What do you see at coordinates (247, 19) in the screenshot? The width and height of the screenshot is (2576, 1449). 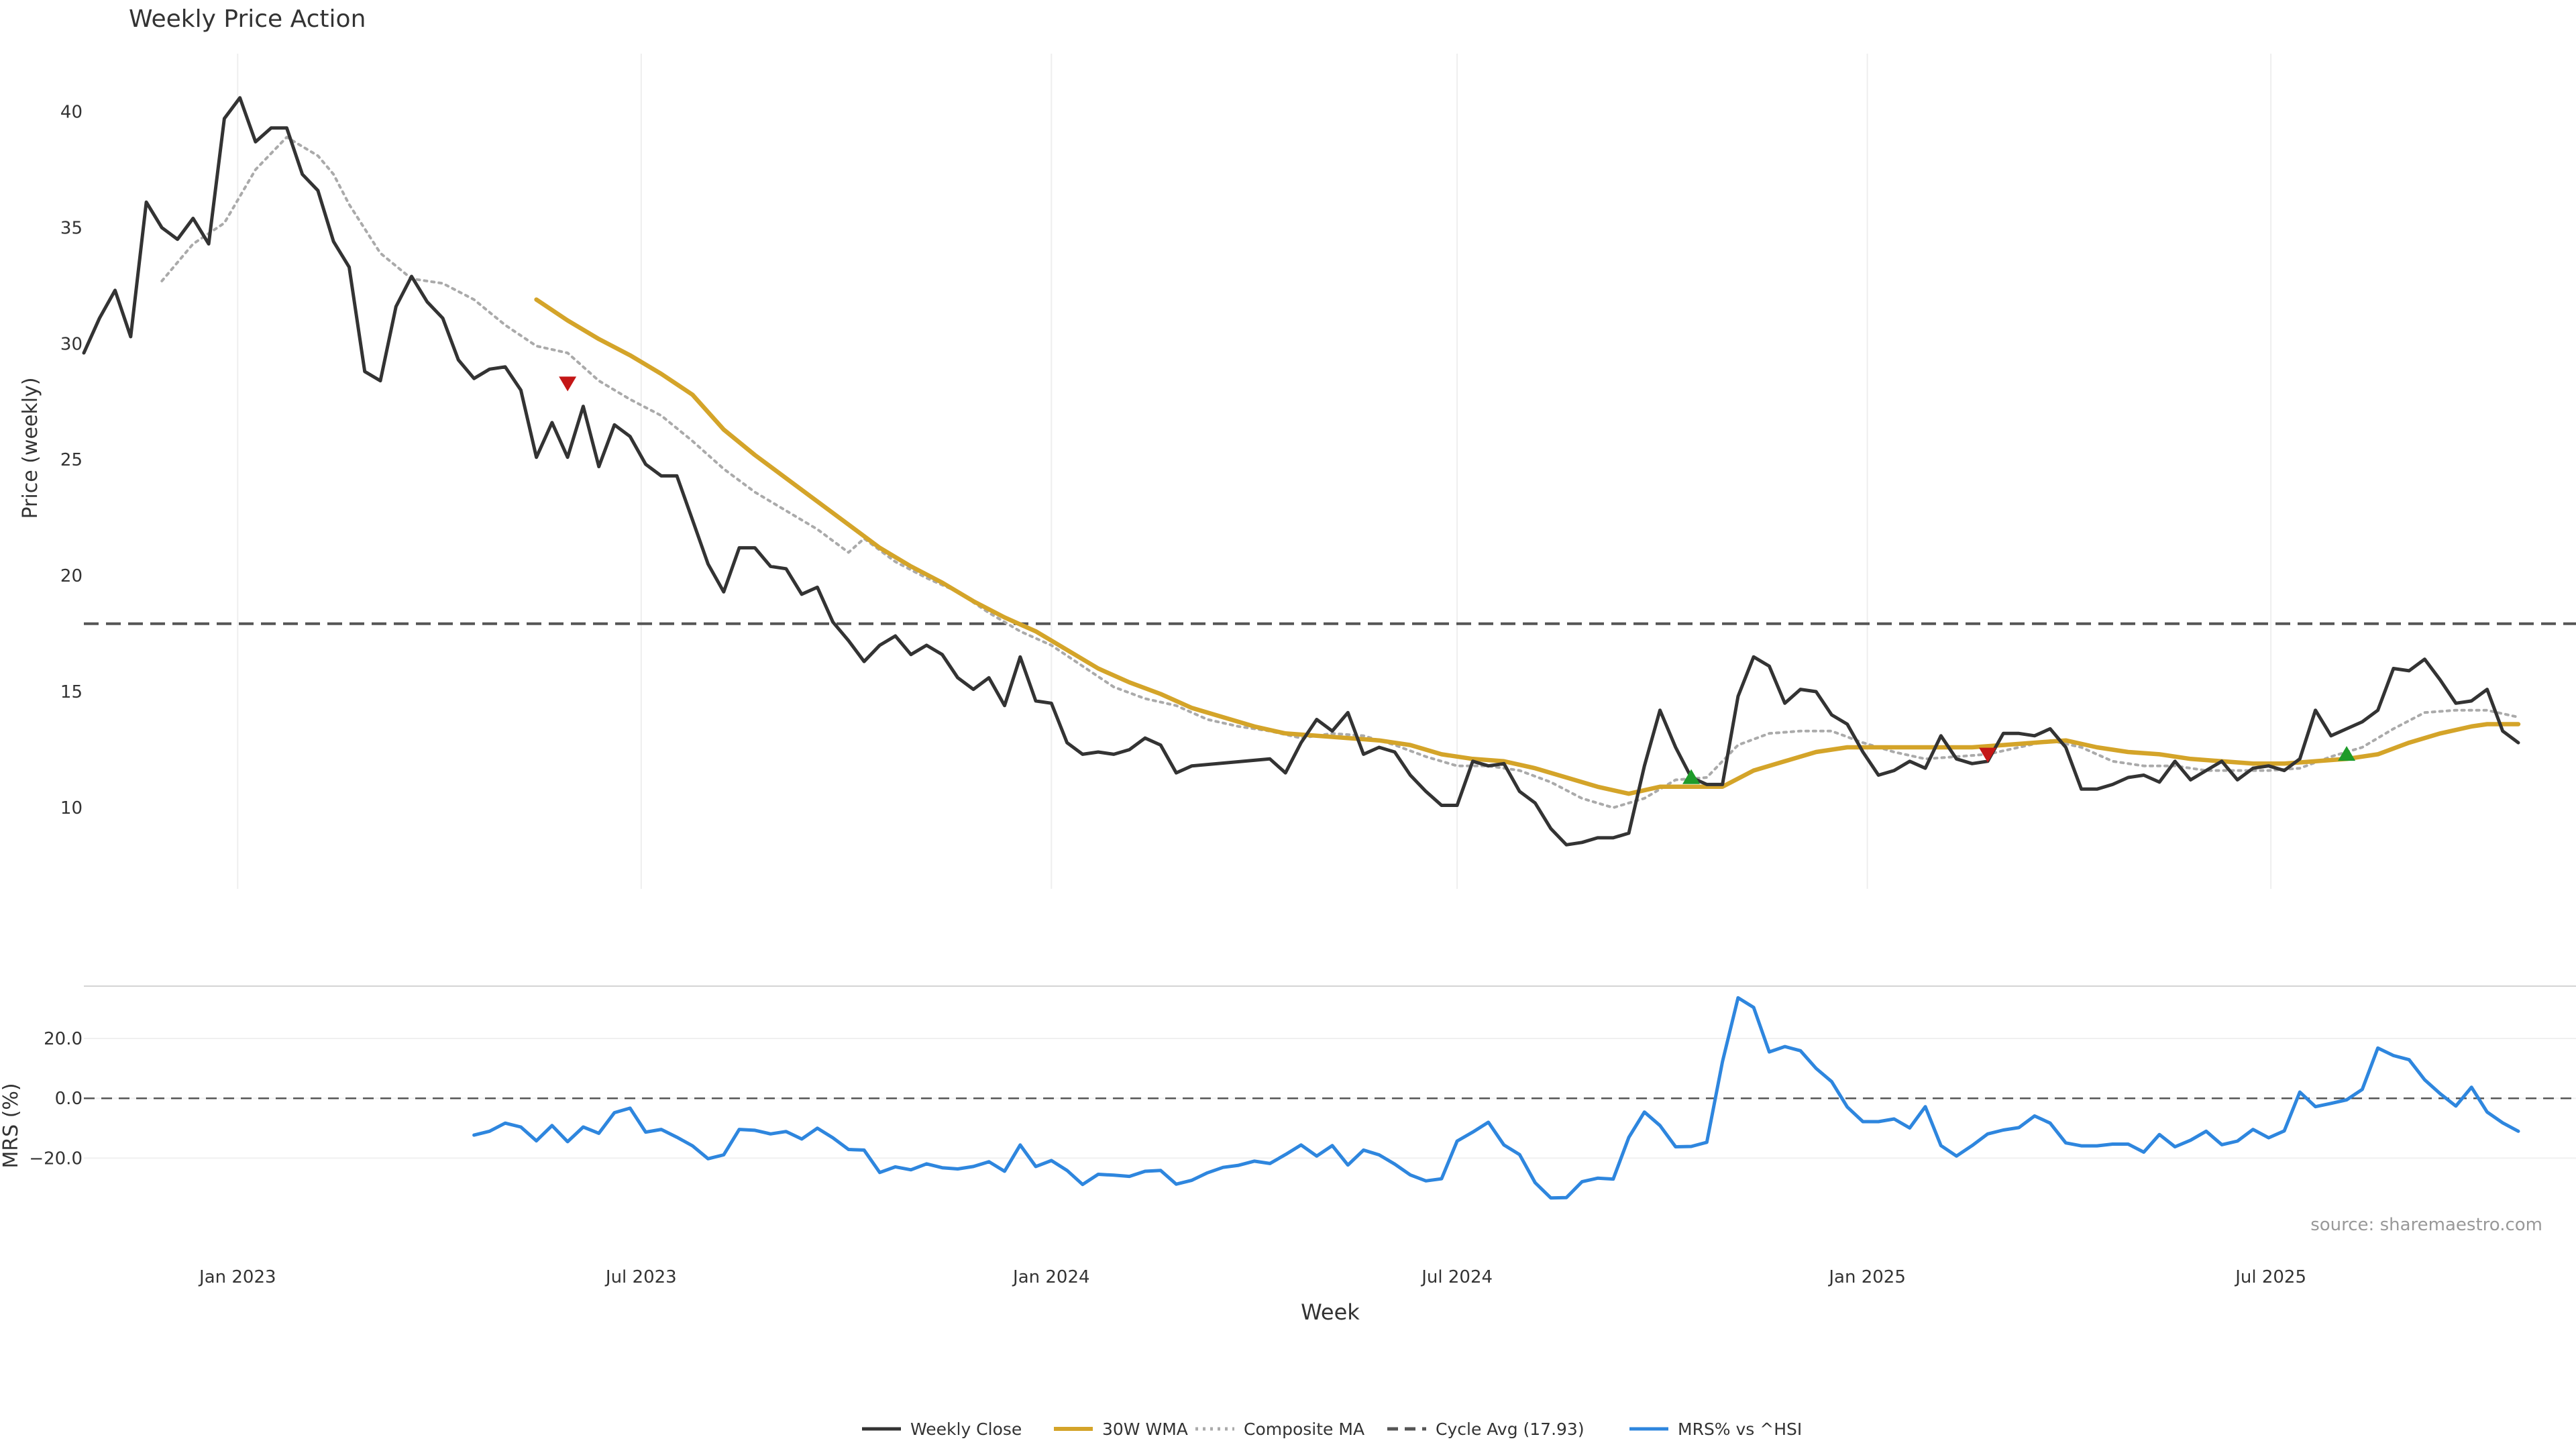 I see `chart-title: Weekly Price Action` at bounding box center [247, 19].